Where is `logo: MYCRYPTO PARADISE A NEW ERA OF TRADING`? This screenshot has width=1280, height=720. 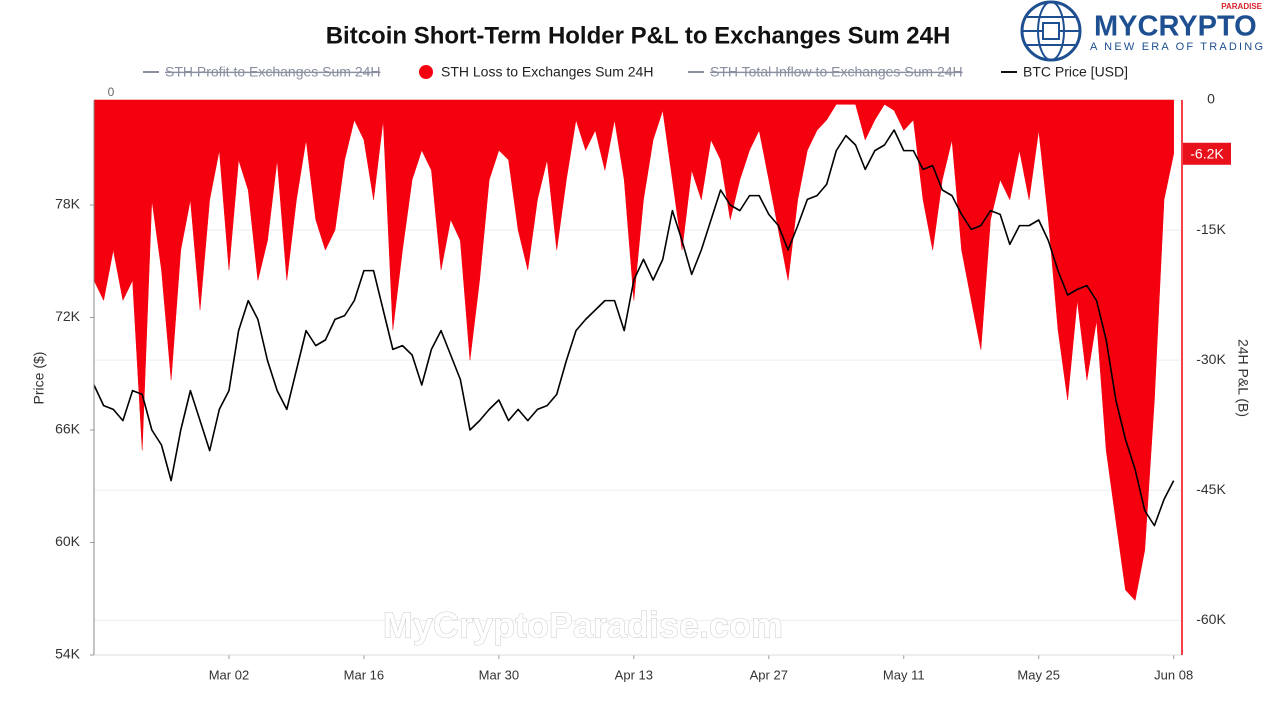 logo: MYCRYPTO PARADISE A NEW ERA OF TRADING is located at coordinates (1142, 31).